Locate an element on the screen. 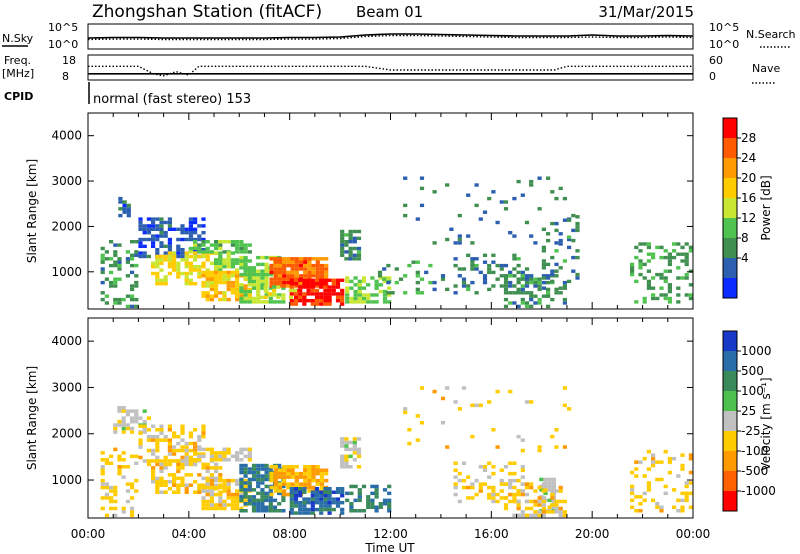 The image size is (800, 554). colorbar-tick-label: 12 is located at coordinates (748, 218).